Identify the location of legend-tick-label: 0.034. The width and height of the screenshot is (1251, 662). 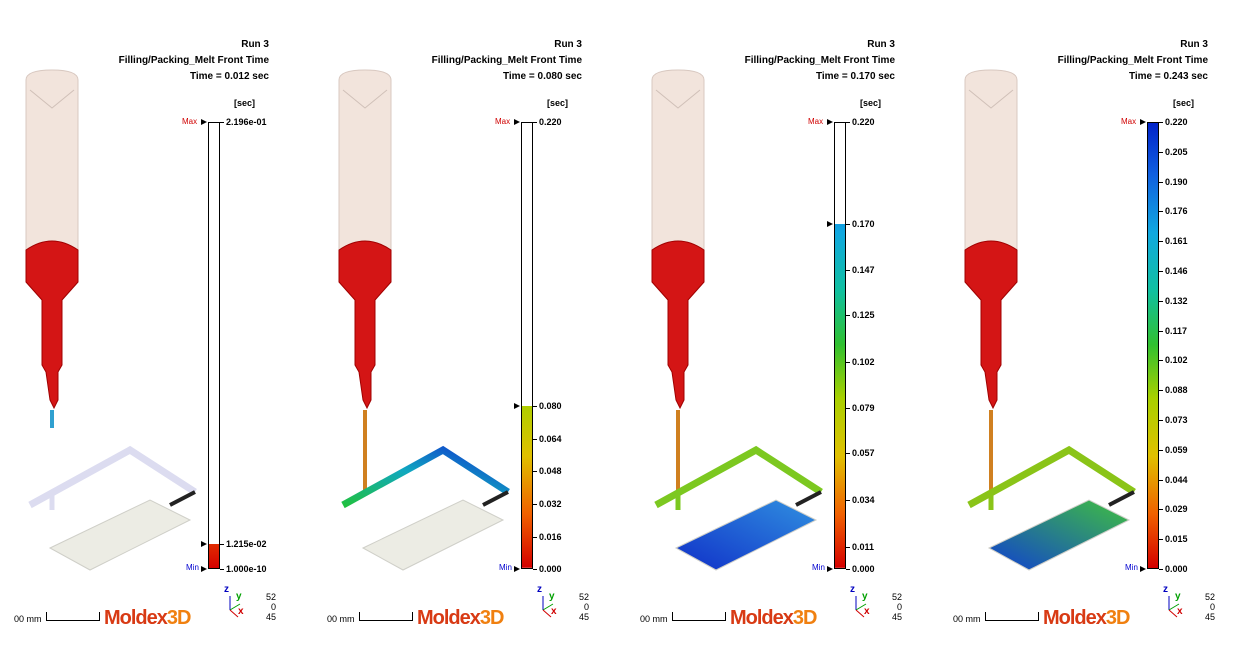
(863, 499).